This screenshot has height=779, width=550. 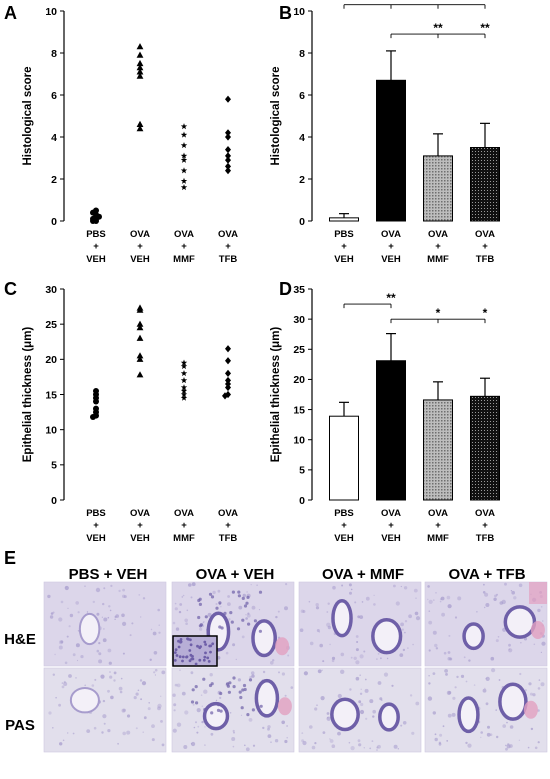 What do you see at coordinates (54, 501) in the screenshot?
I see `chart-c-y-tick-label: 0` at bounding box center [54, 501].